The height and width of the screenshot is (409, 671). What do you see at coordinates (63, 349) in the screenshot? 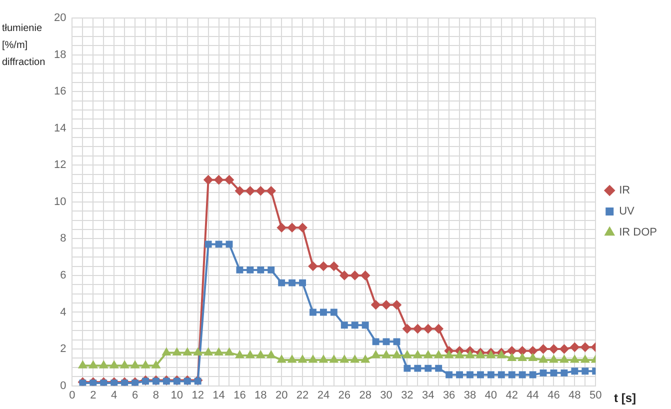
I see `y-tick-label: 2` at bounding box center [63, 349].